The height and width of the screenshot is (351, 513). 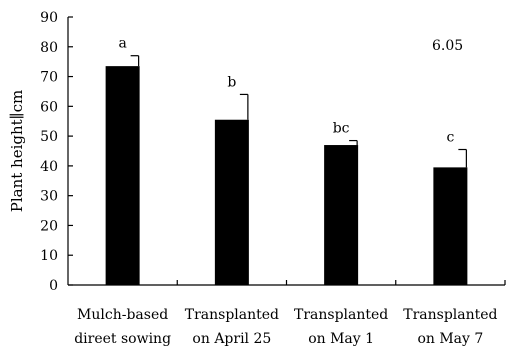 I want to click on y-tick-label: 20, so click(x=49, y=226).